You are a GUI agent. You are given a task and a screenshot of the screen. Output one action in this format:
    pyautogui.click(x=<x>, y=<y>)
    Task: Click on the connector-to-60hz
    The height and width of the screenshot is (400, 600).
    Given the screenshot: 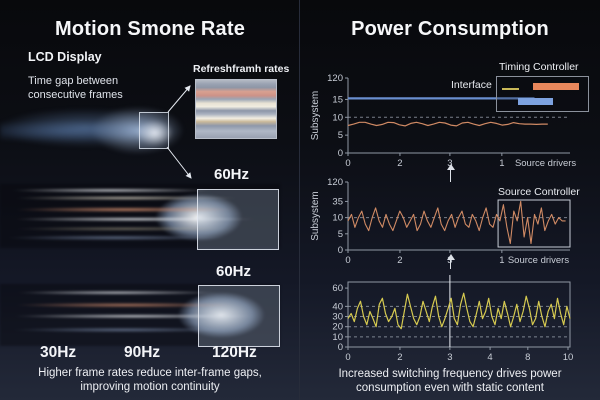 What is the action you would take?
    pyautogui.click(x=179, y=162)
    